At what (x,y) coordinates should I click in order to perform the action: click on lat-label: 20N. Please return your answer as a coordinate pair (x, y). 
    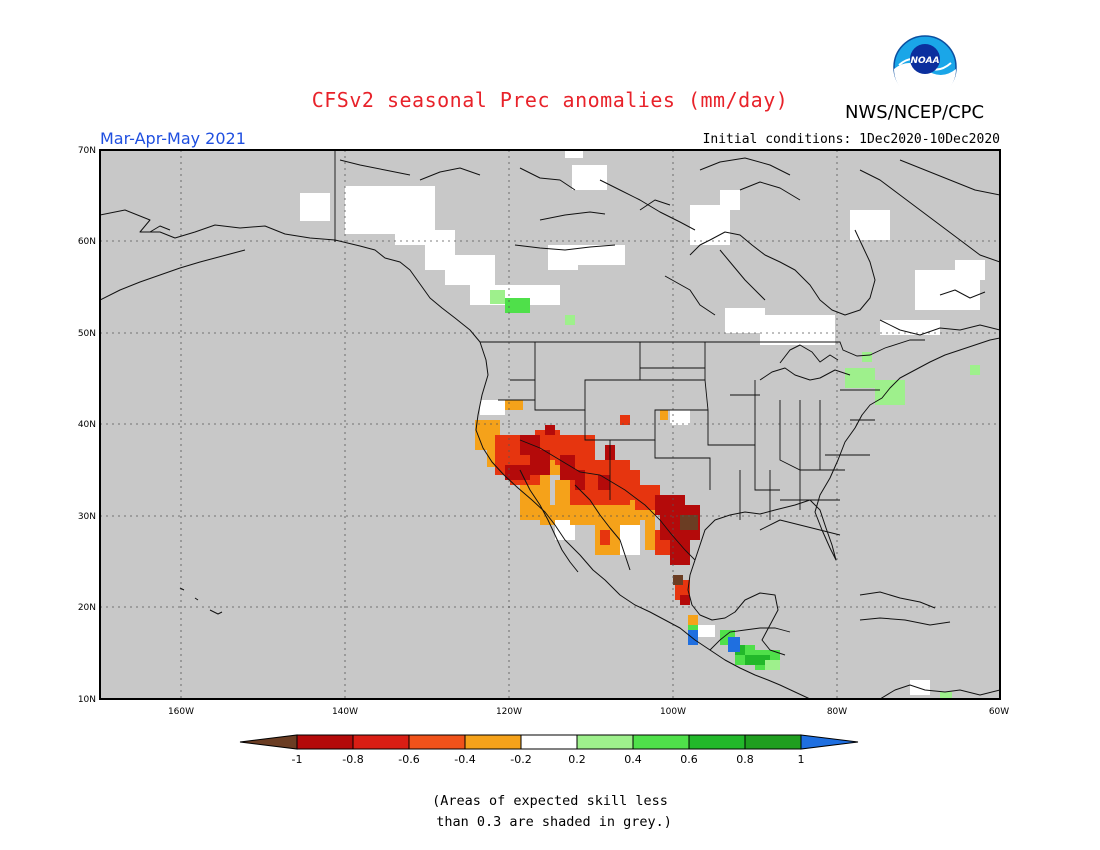
    Looking at the image, I should click on (87, 608).